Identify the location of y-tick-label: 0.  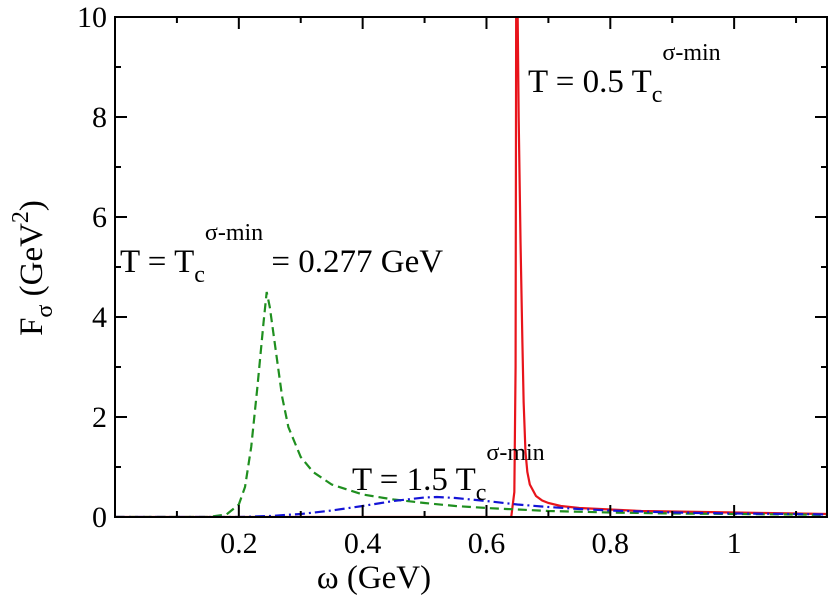
(99, 517).